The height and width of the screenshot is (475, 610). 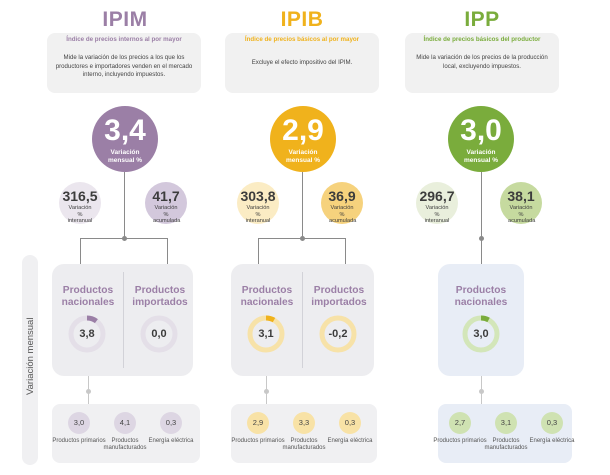 I want to click on ipib-nacionales-ring-icon, so click(x=266, y=334).